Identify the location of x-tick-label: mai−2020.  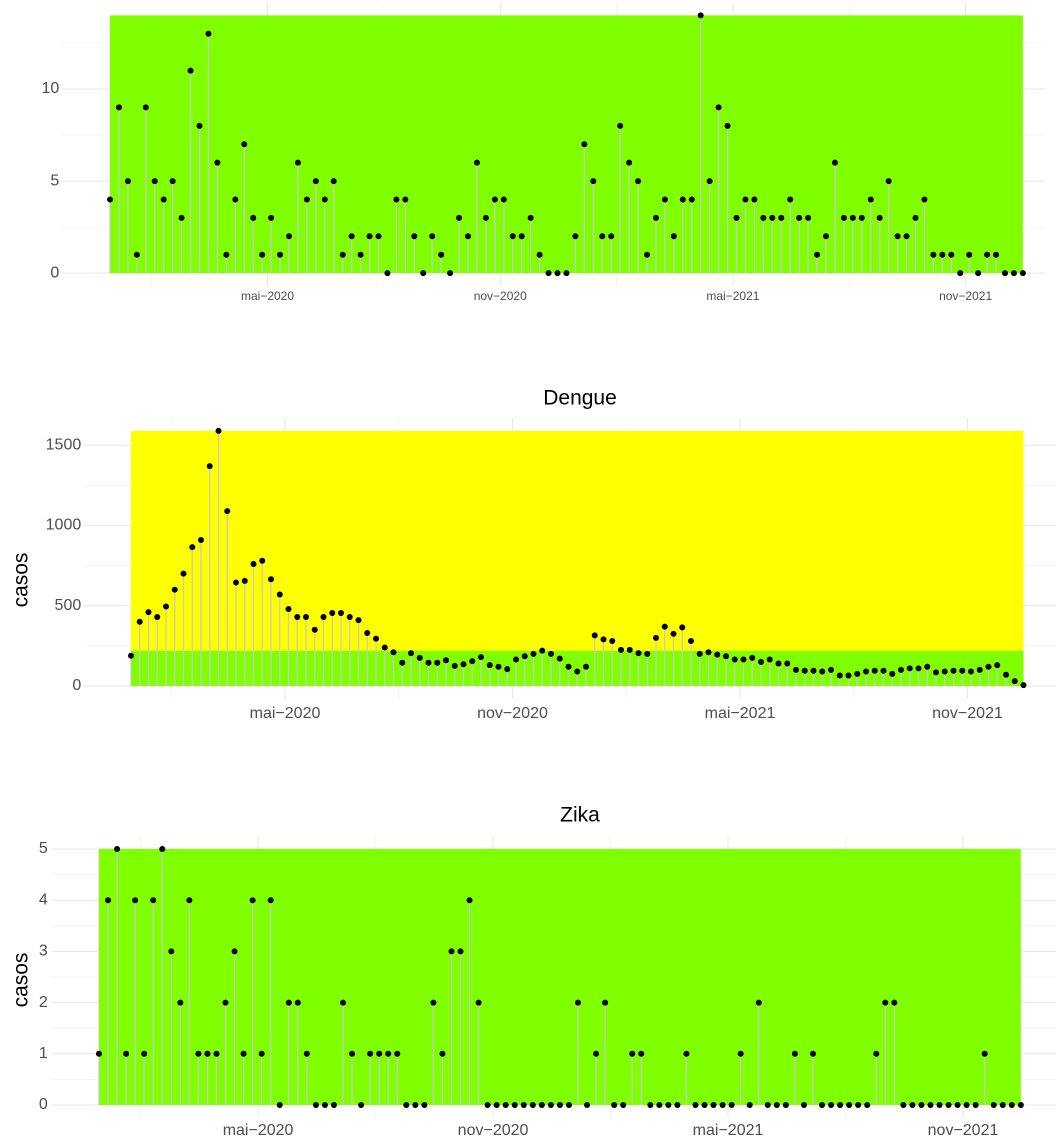
(258, 1130).